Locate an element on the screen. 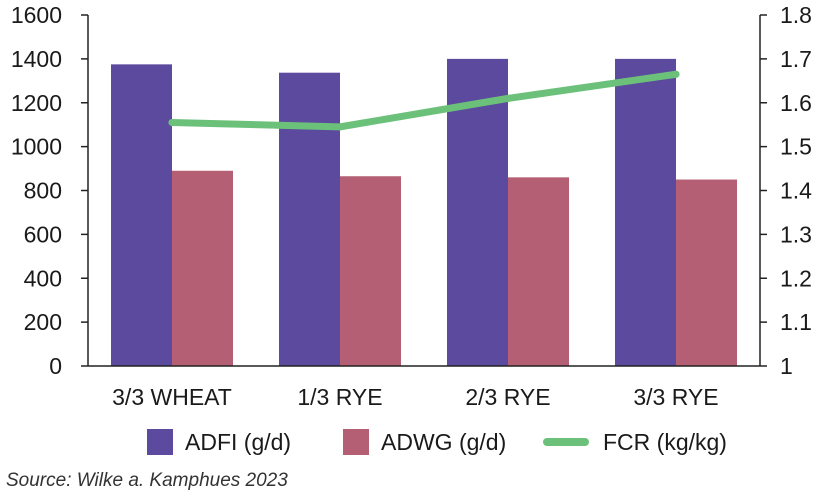 The width and height of the screenshot is (817, 502). legend-item-fcr: FCR (kg/kg) is located at coordinates (635, 442).